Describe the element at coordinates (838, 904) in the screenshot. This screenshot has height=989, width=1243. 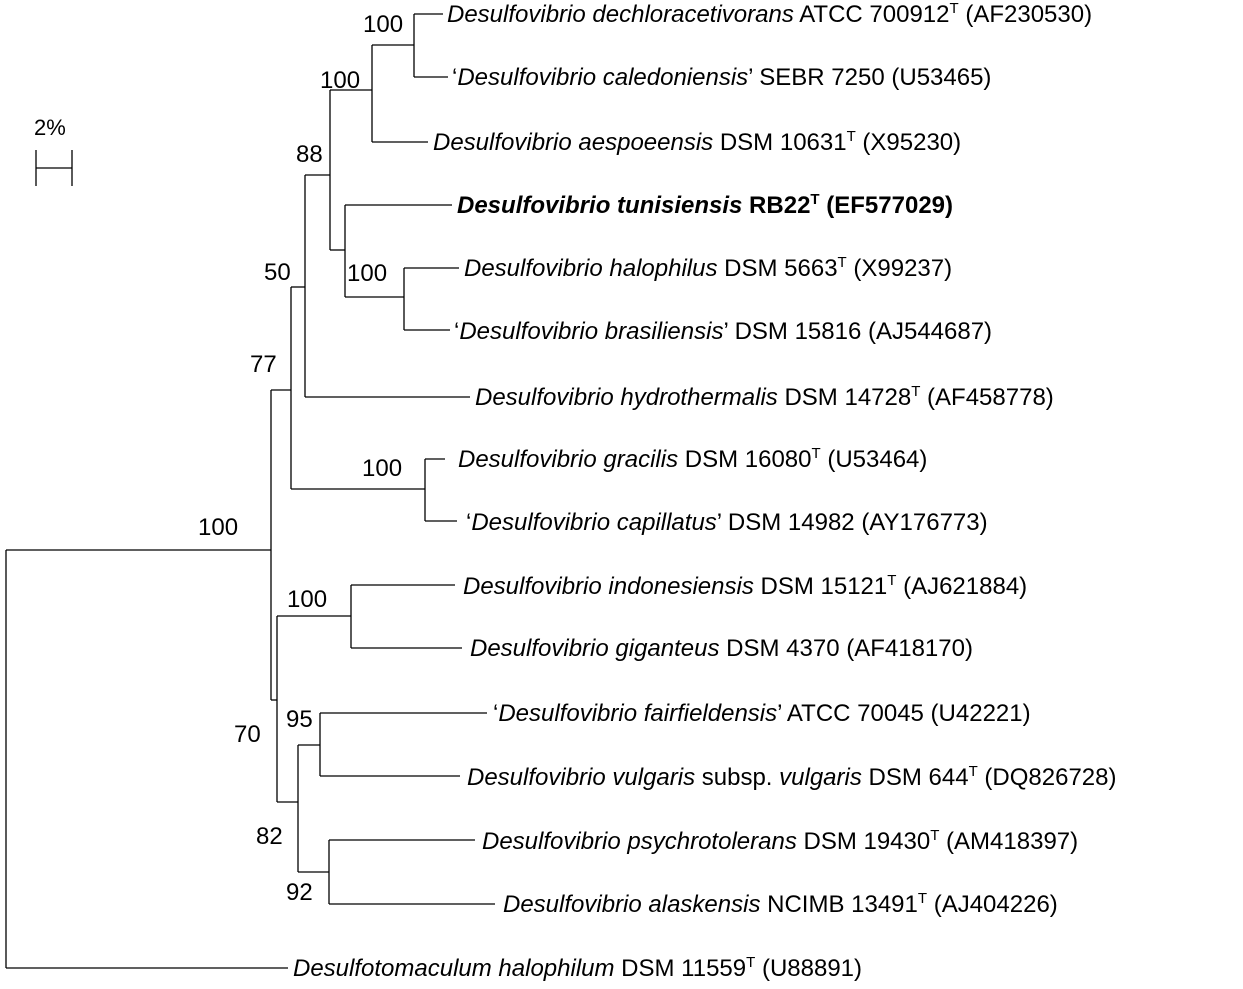
I see `taxon-label-part: NCIMB 13491` at that location.